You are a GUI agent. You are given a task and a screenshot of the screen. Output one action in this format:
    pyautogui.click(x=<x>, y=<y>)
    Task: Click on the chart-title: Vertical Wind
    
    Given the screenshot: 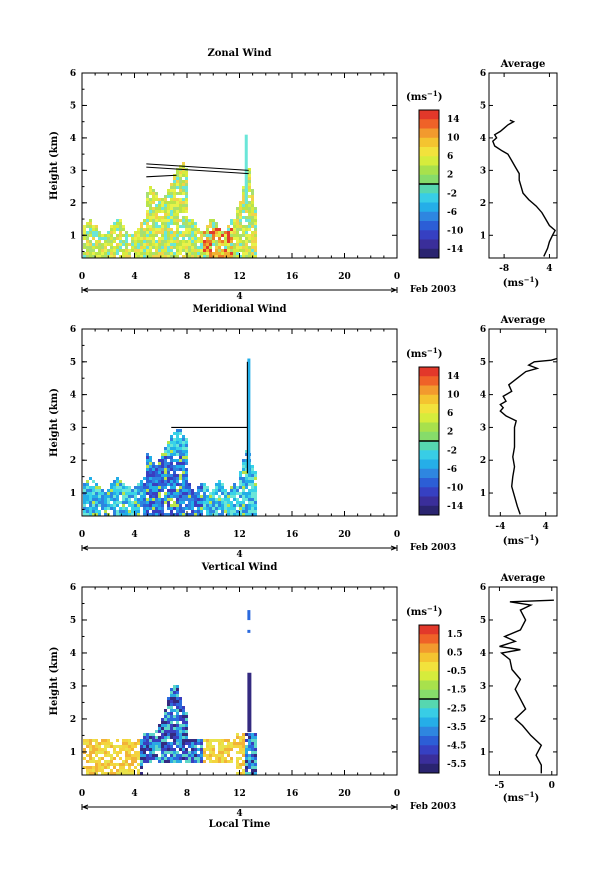 What is the action you would take?
    pyautogui.click(x=239, y=567)
    